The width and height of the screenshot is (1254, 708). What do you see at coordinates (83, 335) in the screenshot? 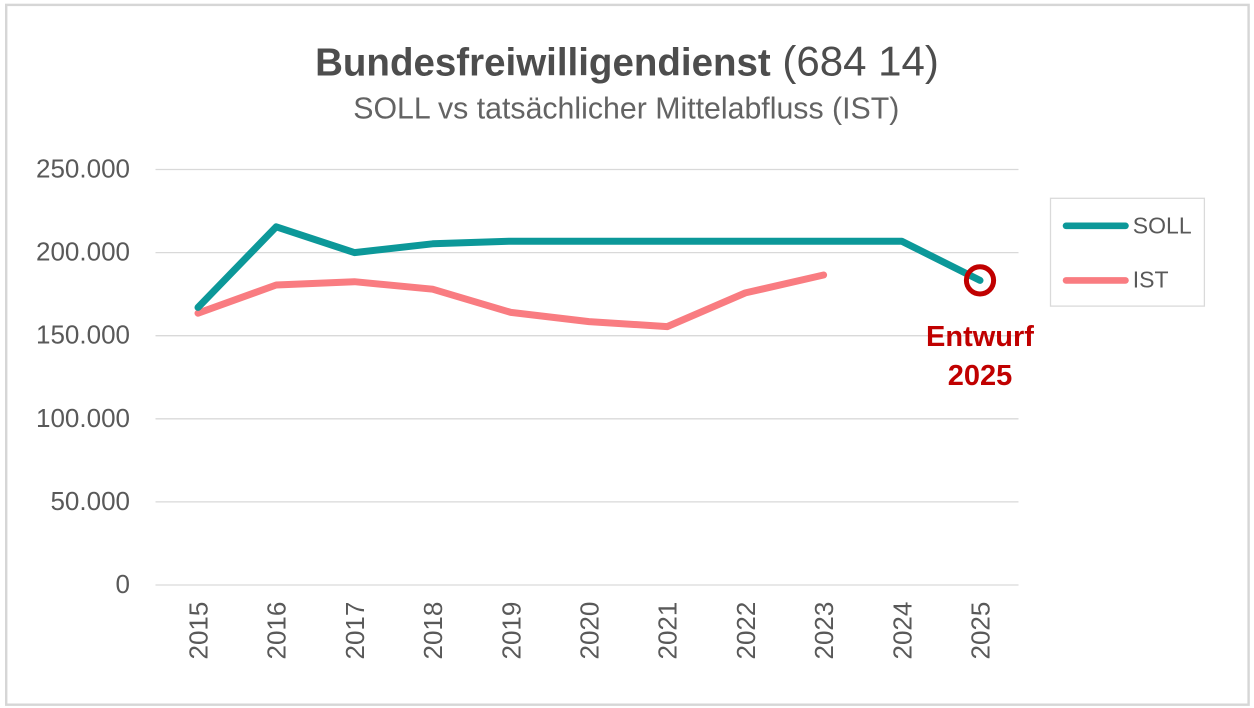
I see `svg-text: 150.000` at bounding box center [83, 335].